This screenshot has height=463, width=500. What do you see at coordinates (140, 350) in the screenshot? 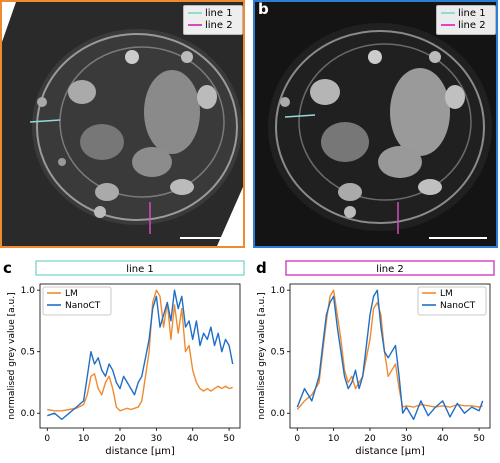
I see `chart-c-series-lm` at bounding box center [140, 350].